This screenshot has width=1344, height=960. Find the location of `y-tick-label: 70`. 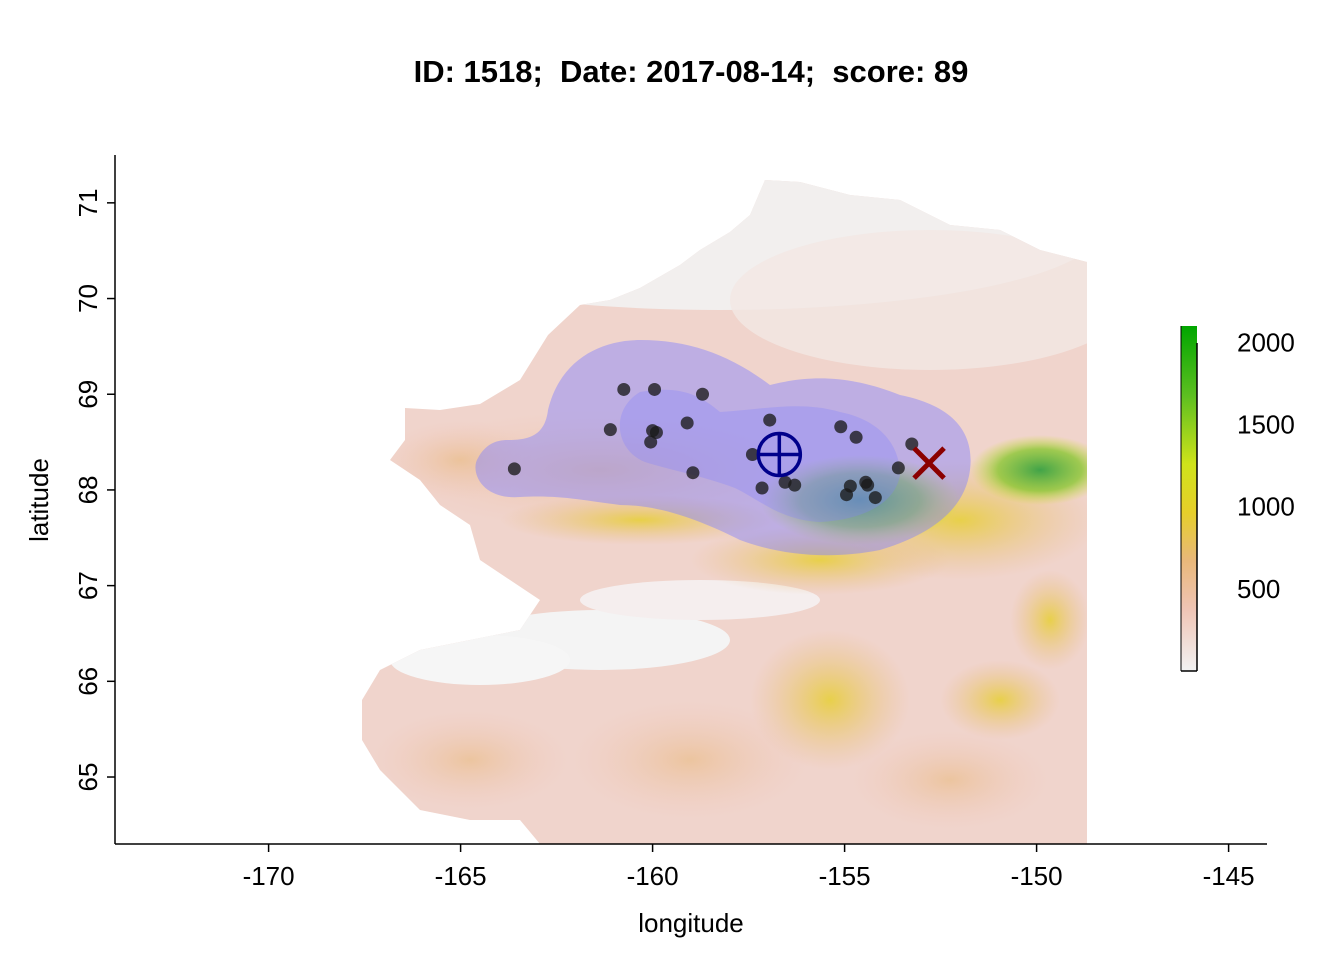

y-tick-label: 70 is located at coordinates (88, 298).